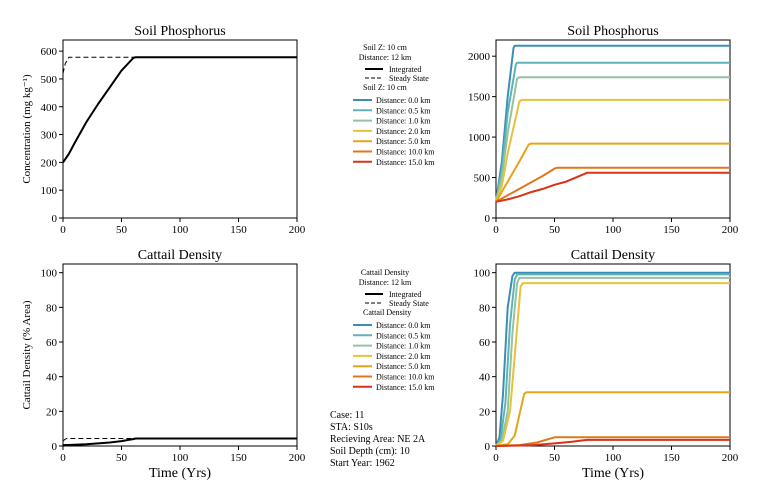  I want to click on y-tick-label: 600, so click(49, 52).